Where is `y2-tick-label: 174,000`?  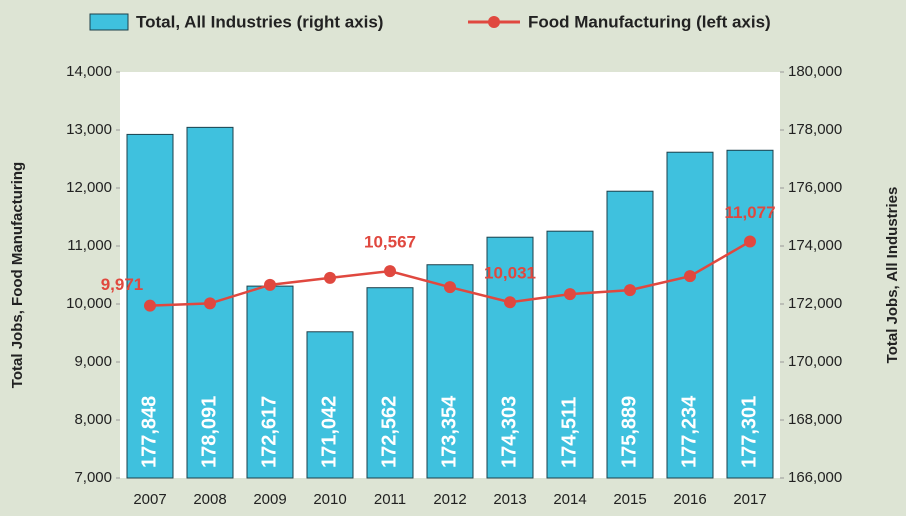
y2-tick-label: 174,000 is located at coordinates (815, 245).